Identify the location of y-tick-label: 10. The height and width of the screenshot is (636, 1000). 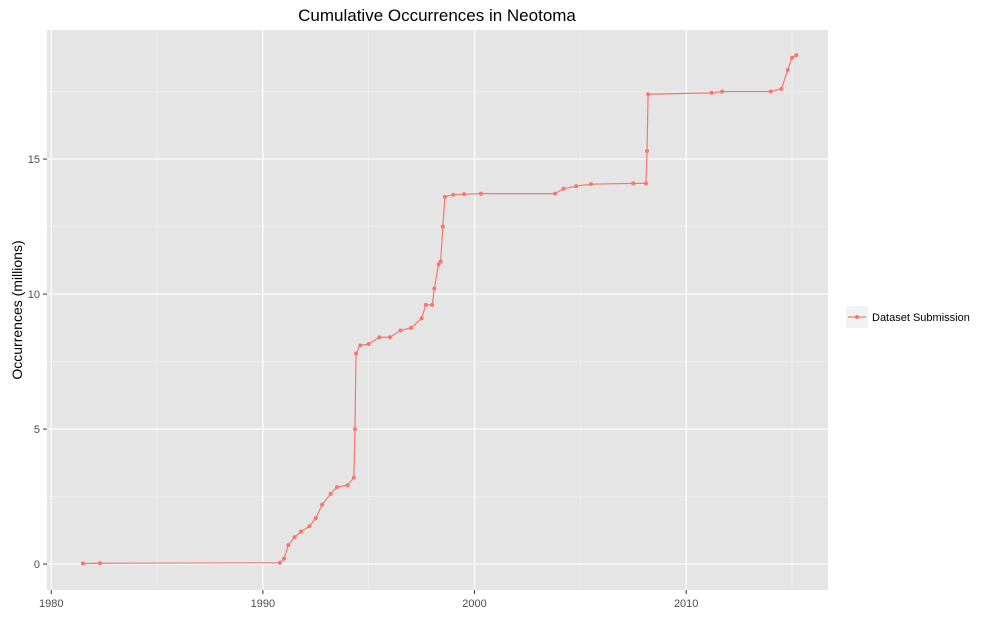
(34, 295).